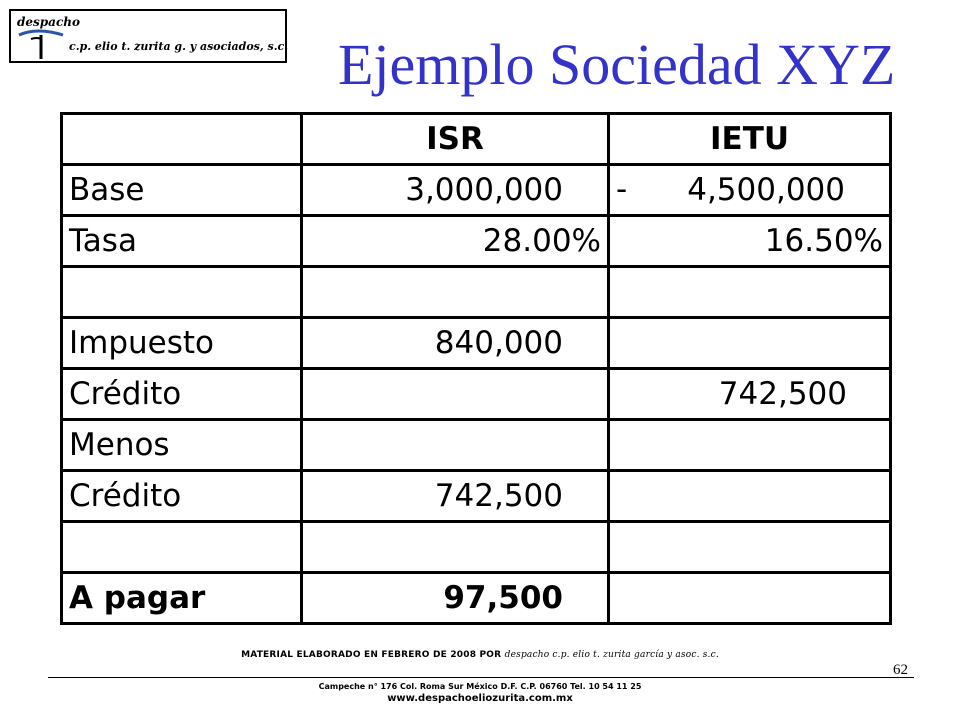  I want to click on ietu-value: 742,500, so click(749, 394).